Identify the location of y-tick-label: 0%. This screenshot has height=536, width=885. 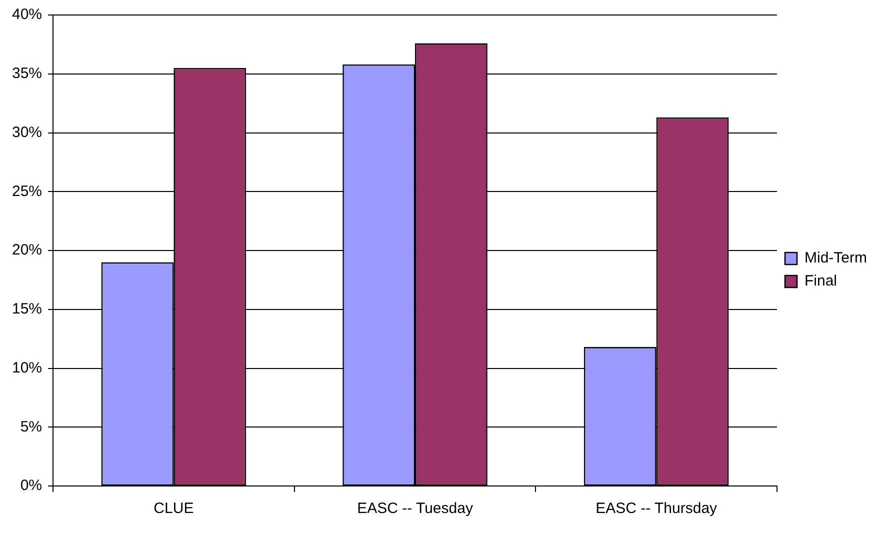
(31, 485).